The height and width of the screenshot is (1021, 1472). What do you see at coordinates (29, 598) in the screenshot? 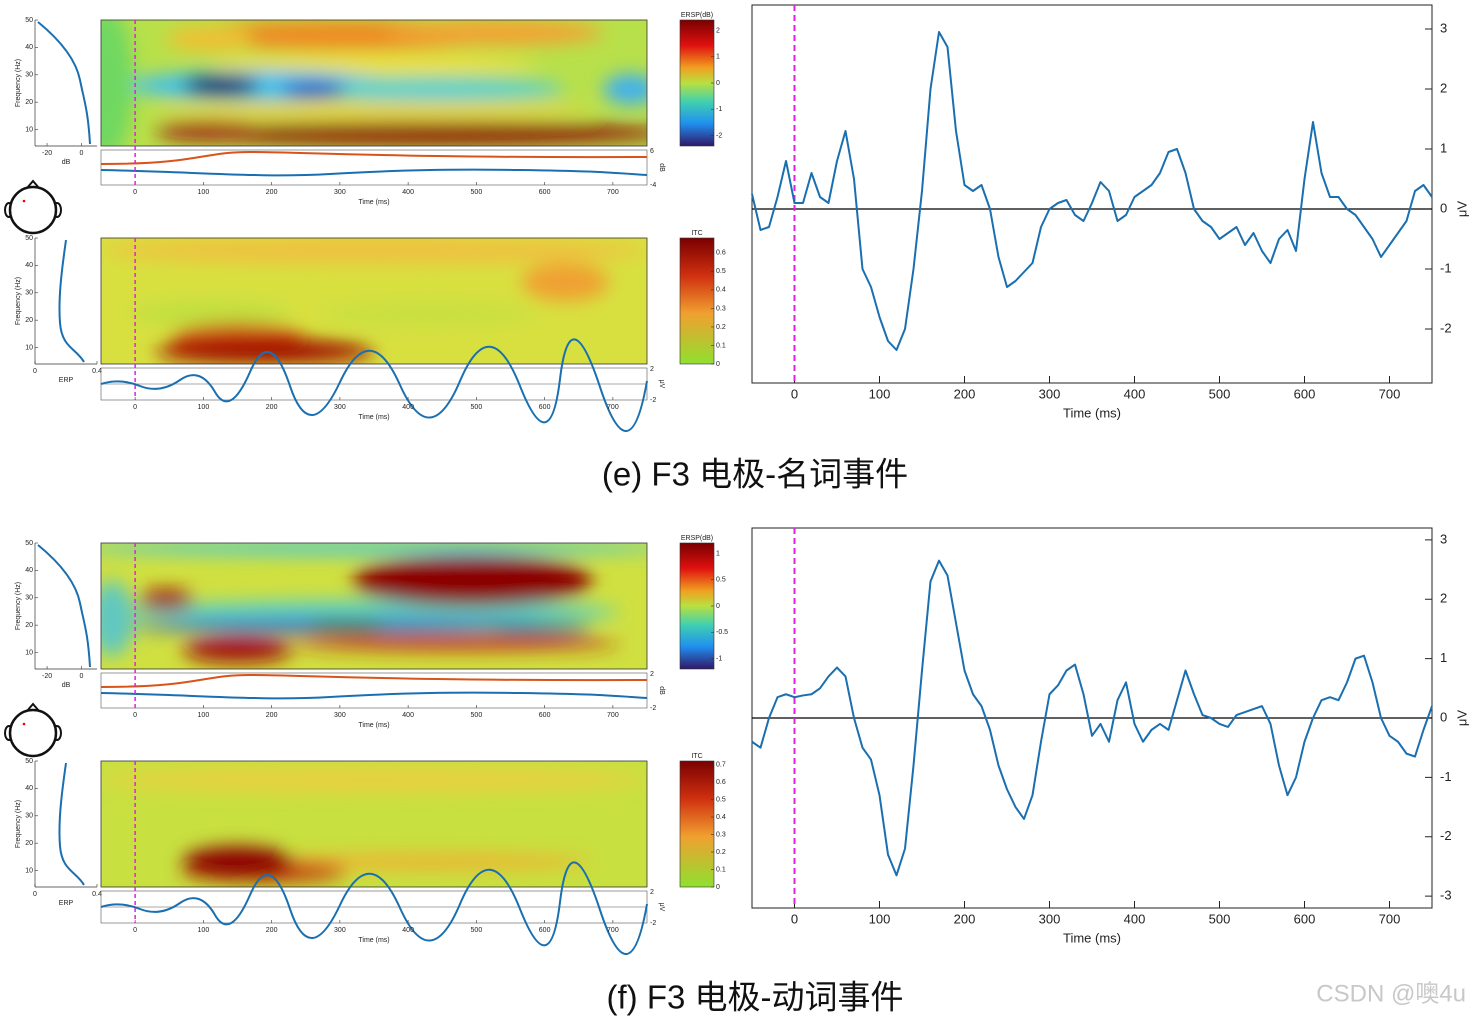
I see `y-tick-label: 30` at bounding box center [29, 598].